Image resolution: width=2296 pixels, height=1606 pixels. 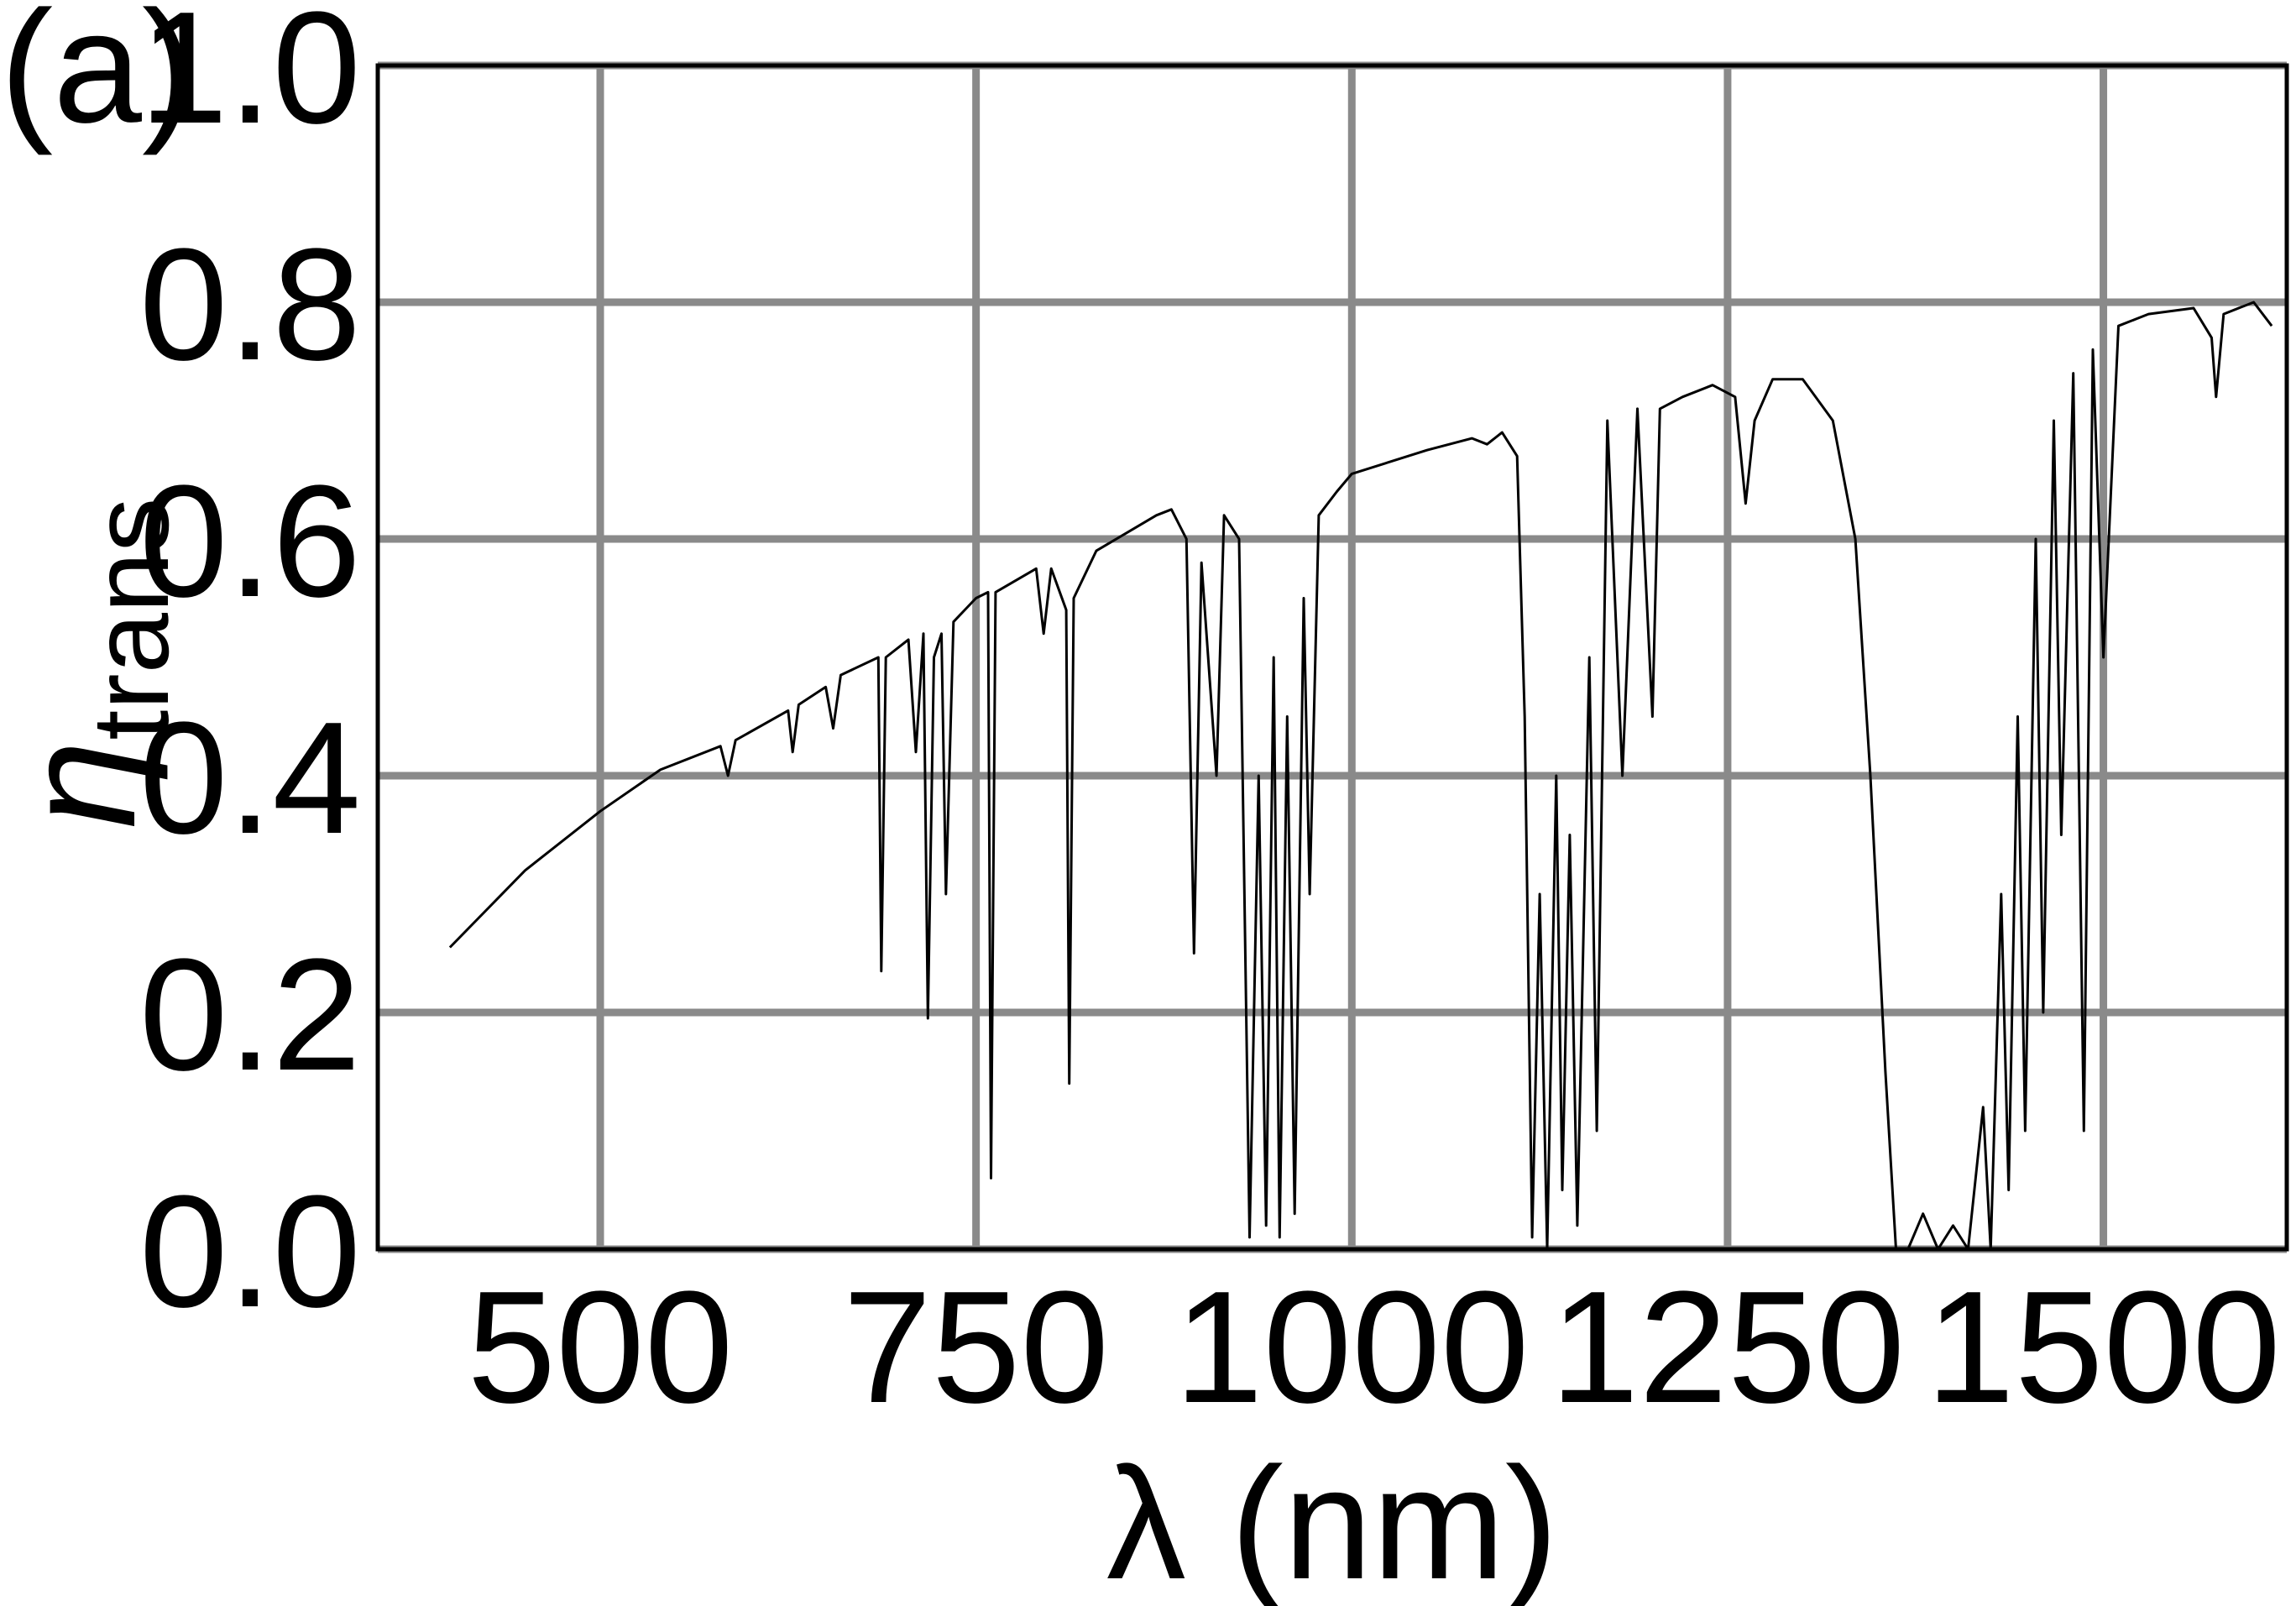 What do you see at coordinates (976, 1347) in the screenshot?
I see `x-tick-label: 750` at bounding box center [976, 1347].